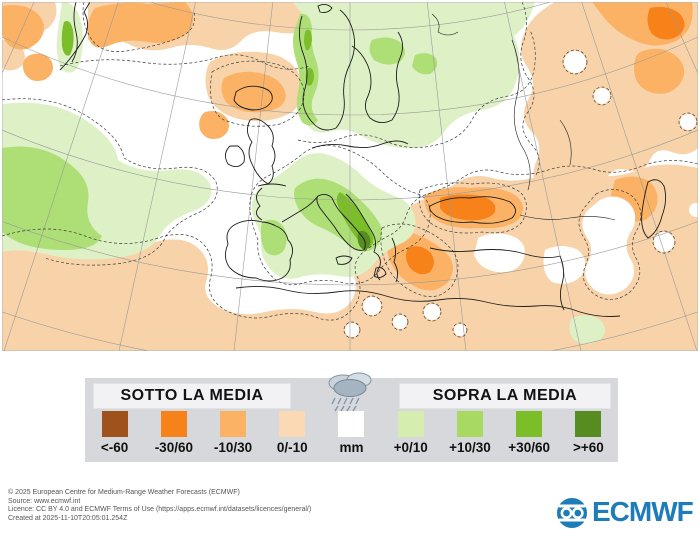 This screenshot has height=547, width=700. What do you see at coordinates (587, 329) in the screenshot?
I see `green-levant` at bounding box center [587, 329].